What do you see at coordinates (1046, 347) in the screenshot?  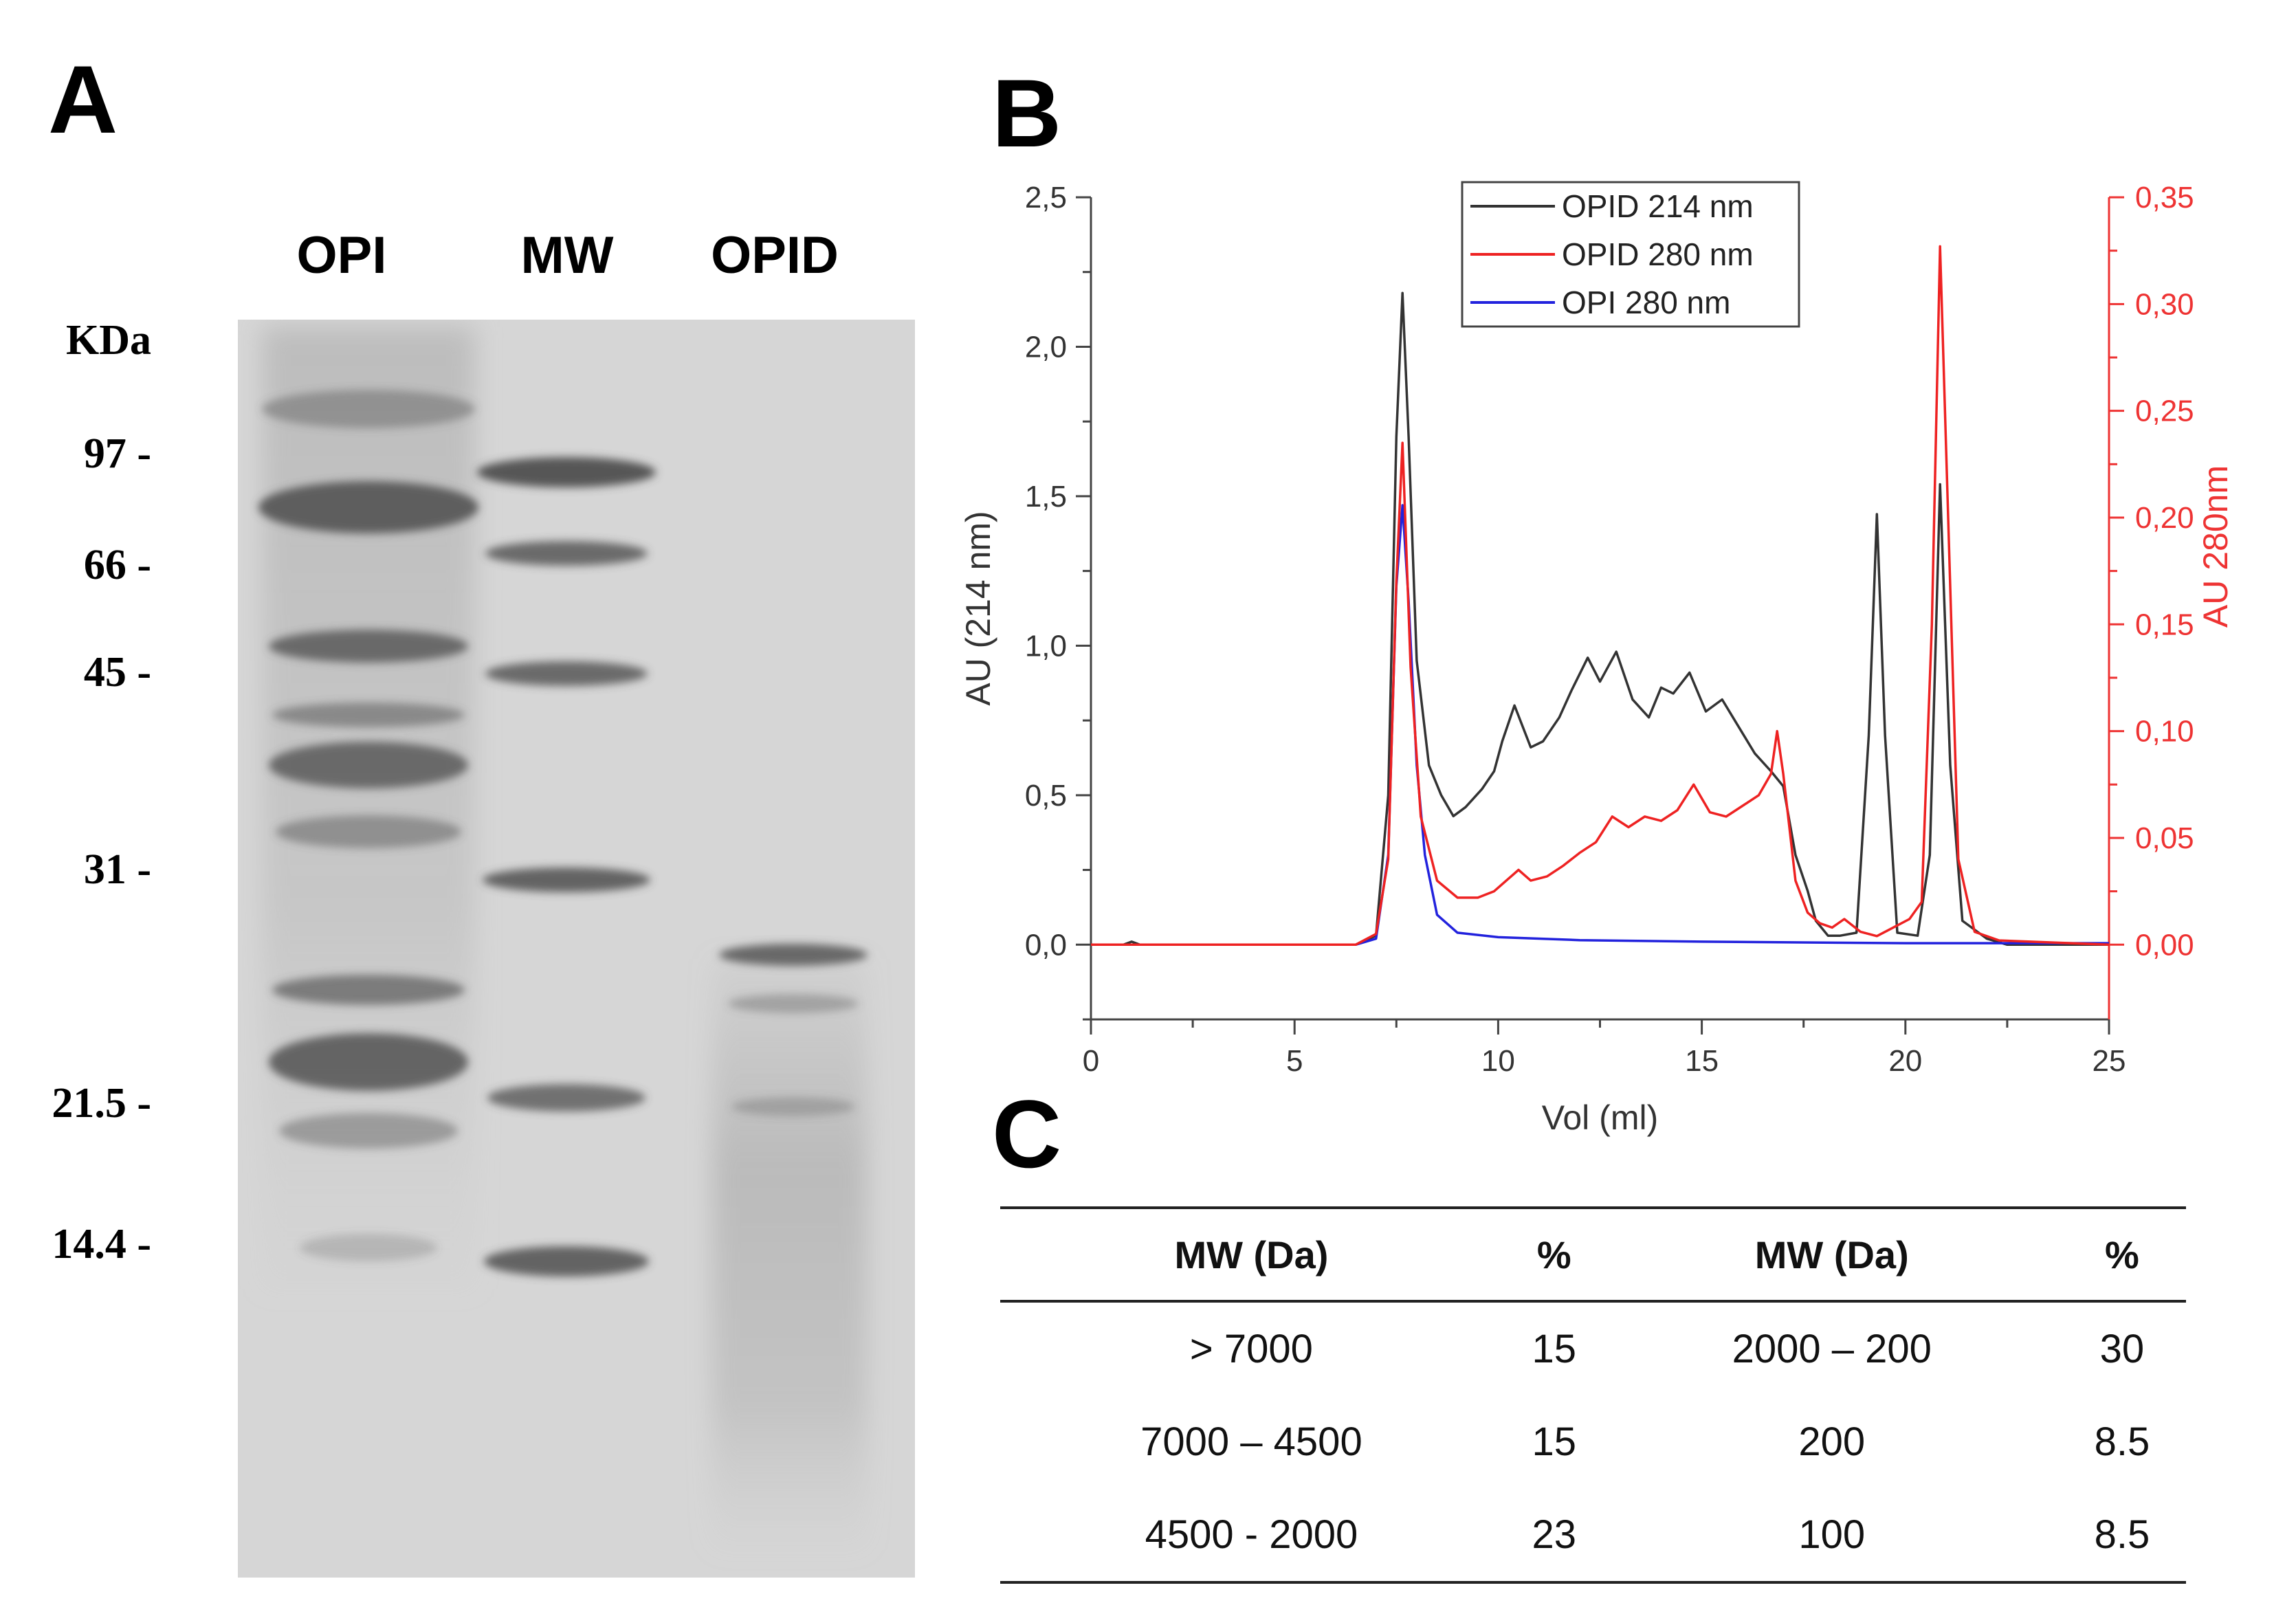 I see `y-tick-label: 2,0` at bounding box center [1046, 347].